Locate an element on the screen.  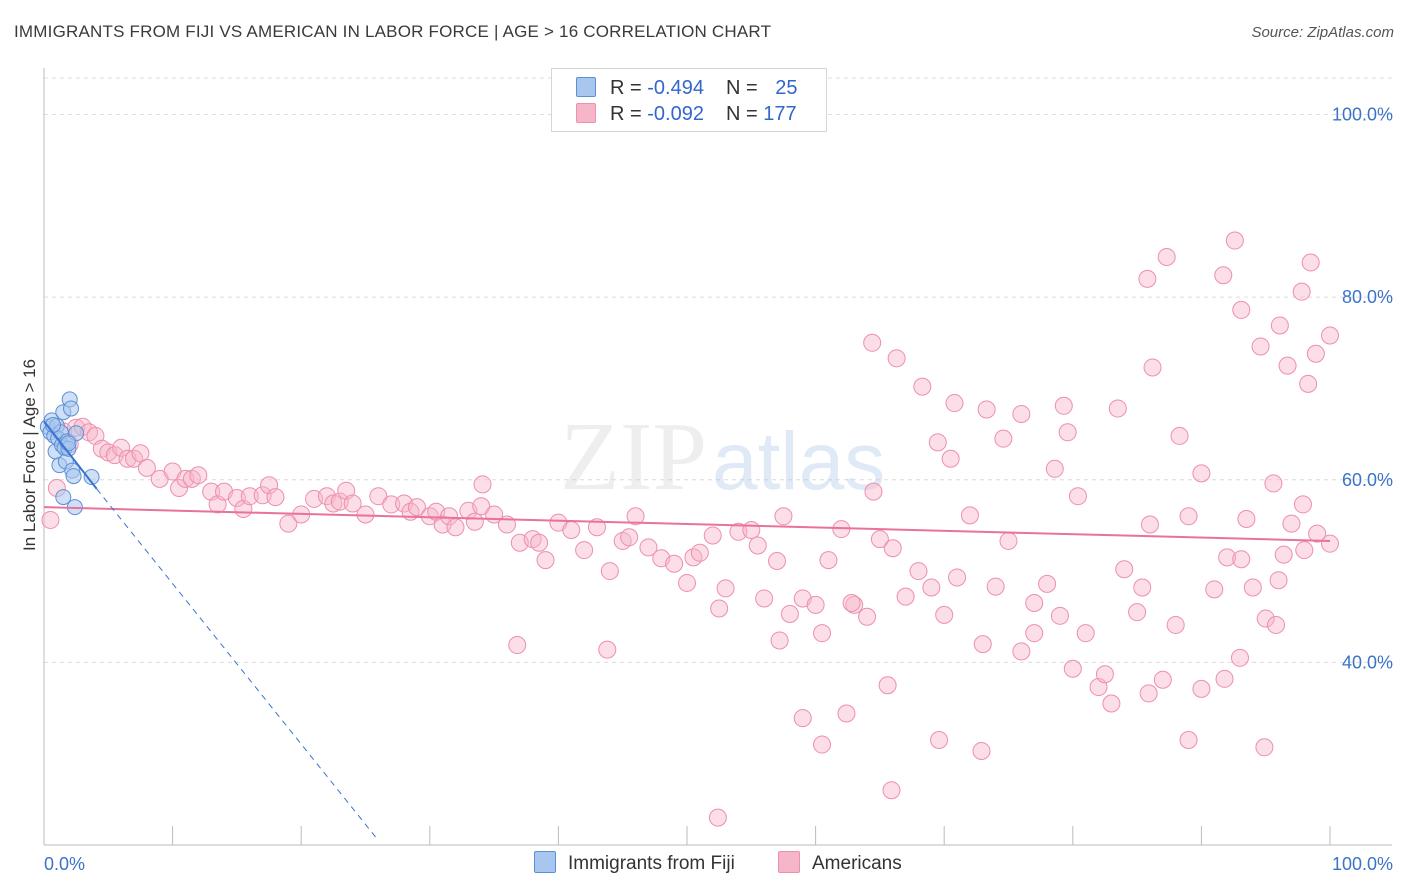
legend-n-label: N = is located at coordinates (744, 88).